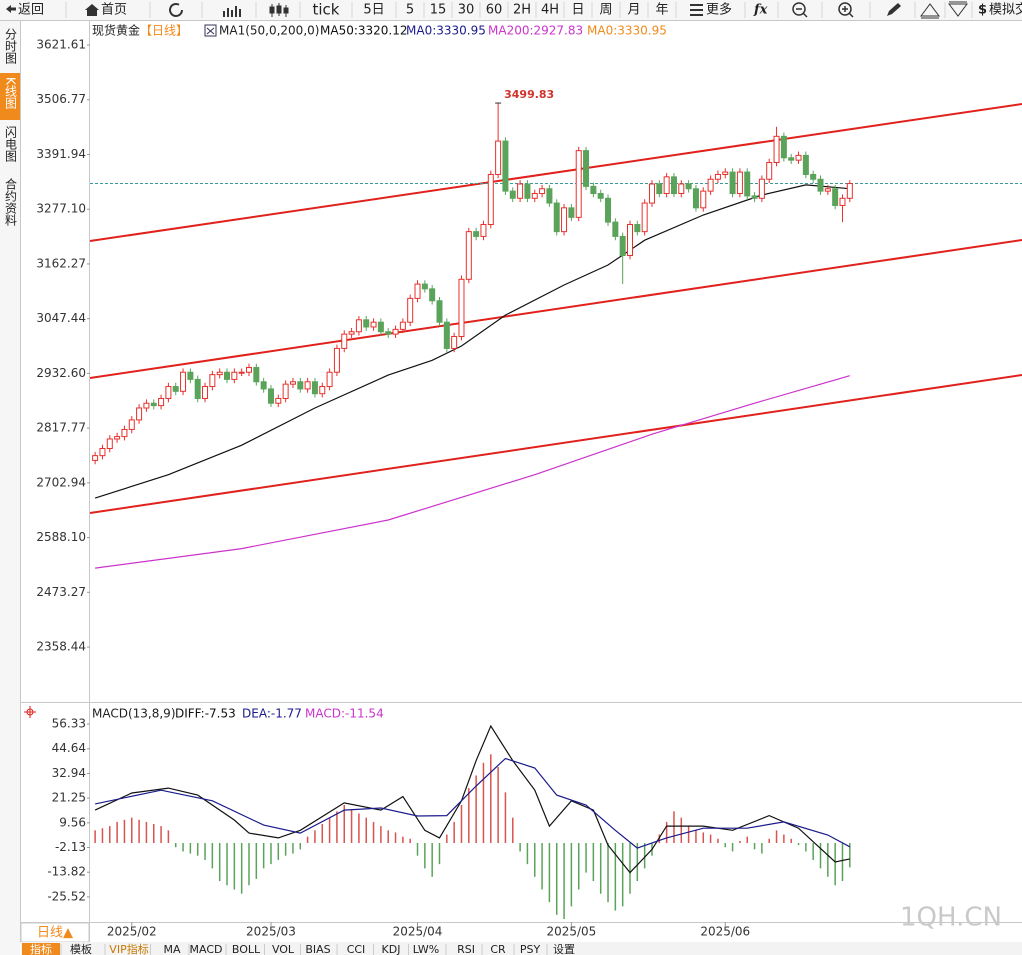 The width and height of the screenshot is (1022, 955). I want to click on period-button: 周, so click(605, 10).